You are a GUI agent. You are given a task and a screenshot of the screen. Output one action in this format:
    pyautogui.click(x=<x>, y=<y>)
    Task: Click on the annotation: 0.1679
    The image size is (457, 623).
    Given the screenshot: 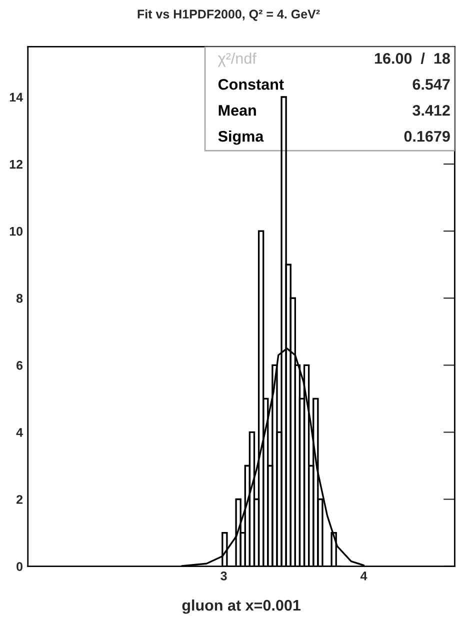 What is the action you would take?
    pyautogui.click(x=427, y=136)
    